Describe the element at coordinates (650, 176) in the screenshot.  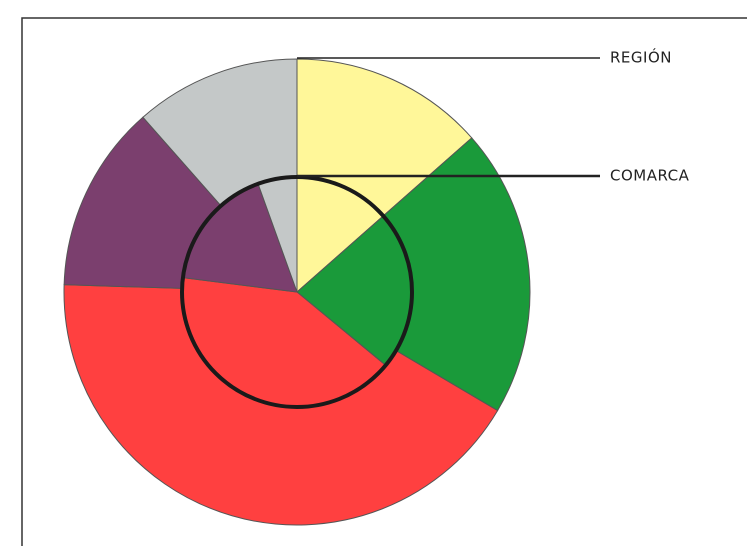
I see `series-label: COMARCA` at that location.